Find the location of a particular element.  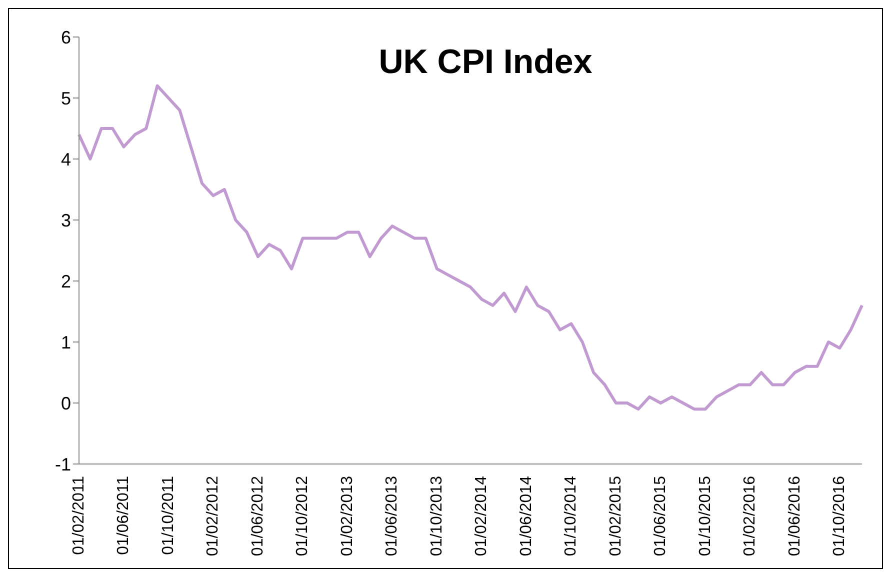

x-tick-label: 01/10/2013 is located at coordinates (437, 516).